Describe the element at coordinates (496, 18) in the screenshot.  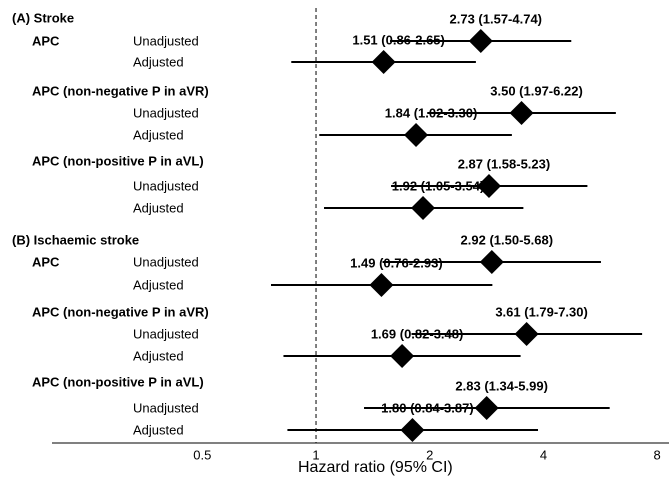
I see `value-label: 2.73 (1.57-4.74)` at that location.